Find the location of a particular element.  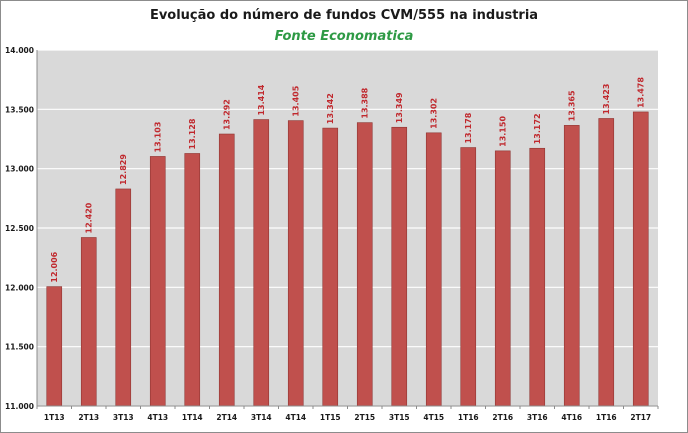

data-label: 13.178 is located at coordinates (468, 127).